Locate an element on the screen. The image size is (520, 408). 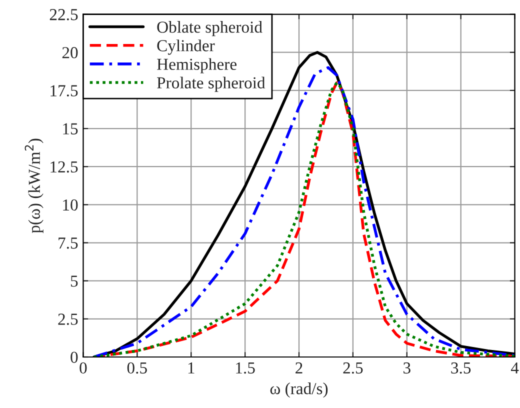
x-tick-label: 4 is located at coordinates (514, 368).